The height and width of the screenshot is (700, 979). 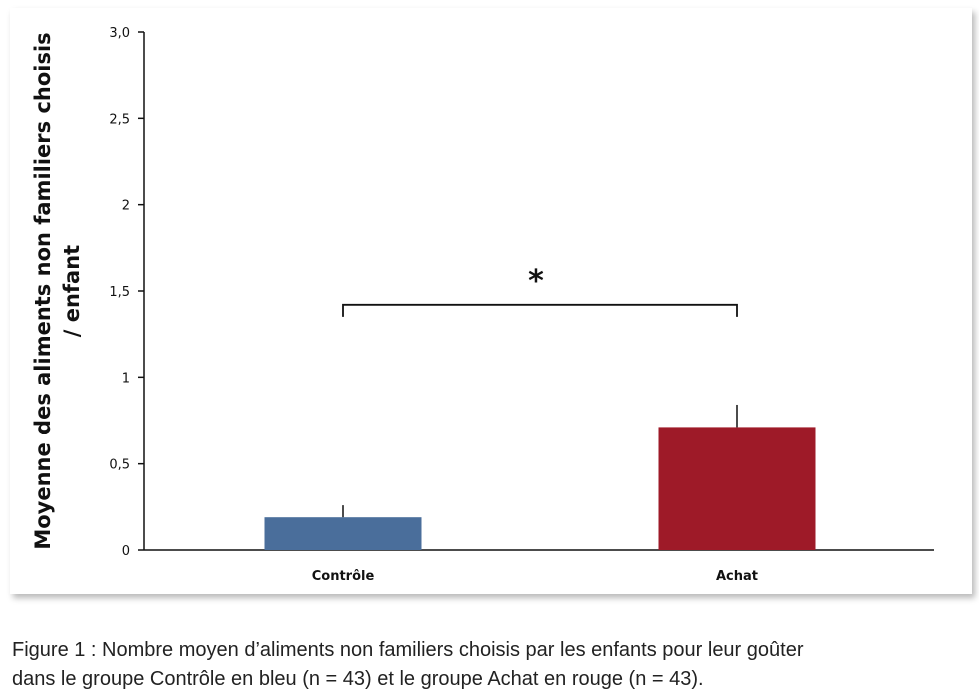 I want to click on bar-controle, so click(x=343, y=533).